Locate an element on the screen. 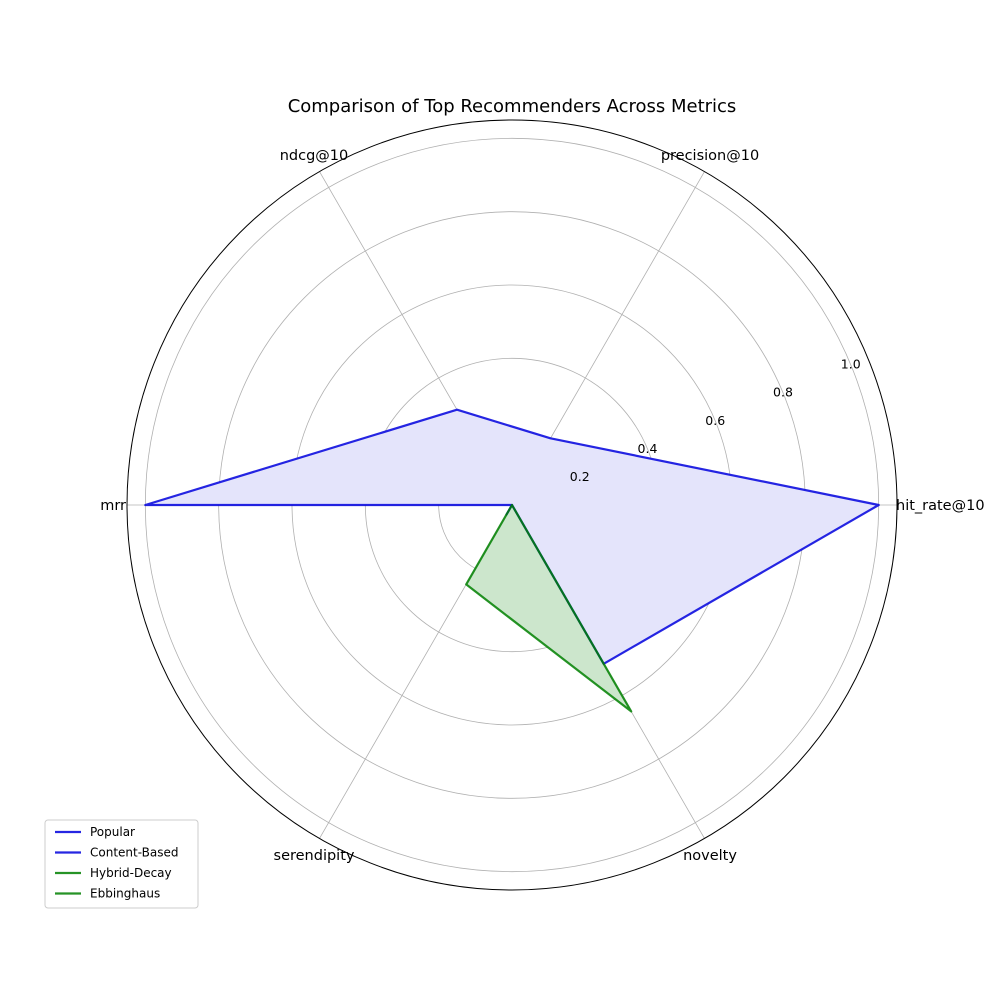 Image resolution: width=1000 pixels, height=1000 pixels. tick-label-1: 0.4 is located at coordinates (648, 448).